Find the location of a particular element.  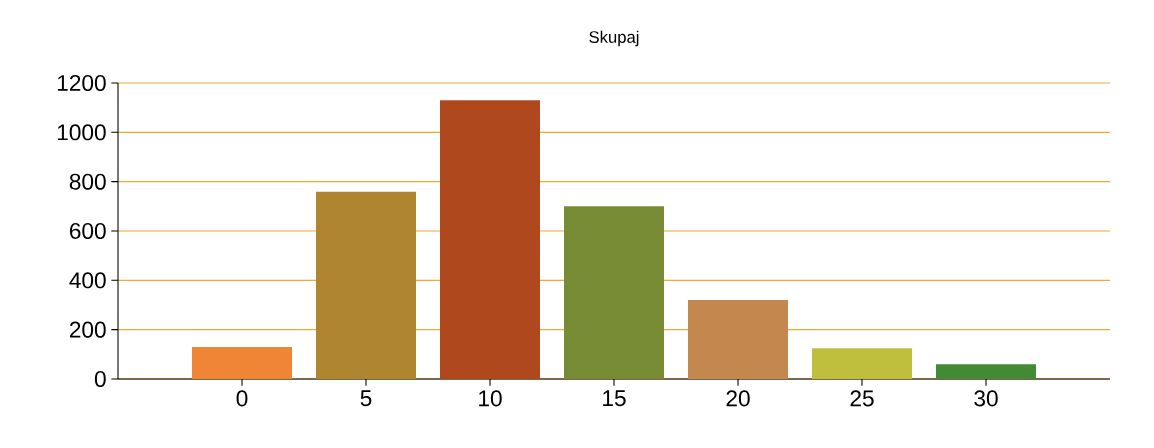

chart-title: Skupaj is located at coordinates (614, 38).